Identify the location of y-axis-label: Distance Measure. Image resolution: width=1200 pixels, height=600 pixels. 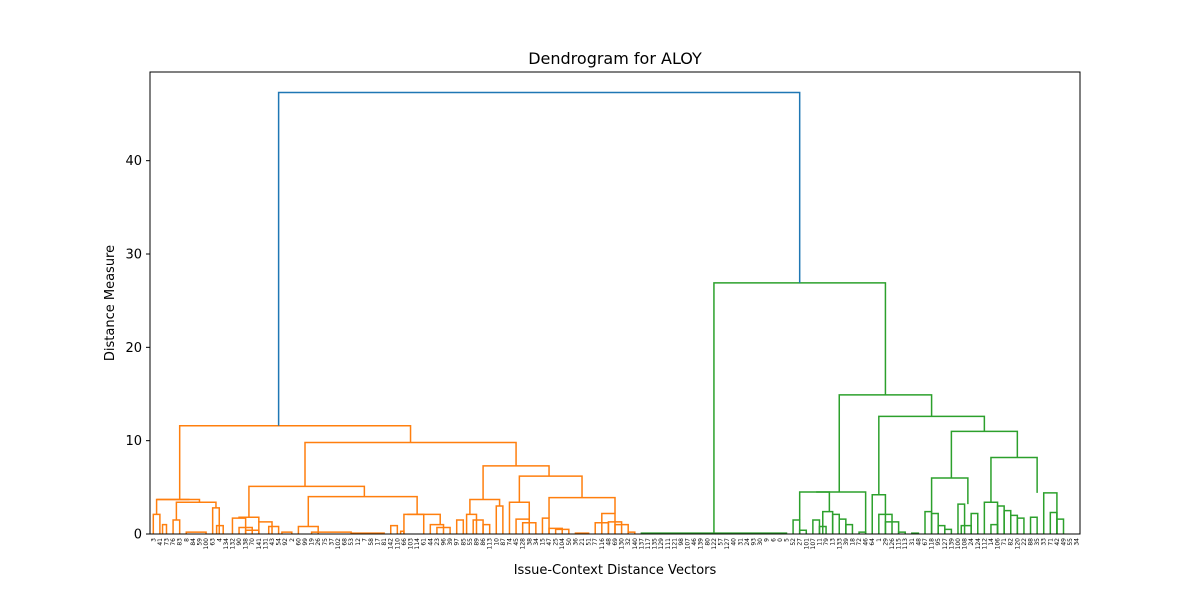
(110, 303).